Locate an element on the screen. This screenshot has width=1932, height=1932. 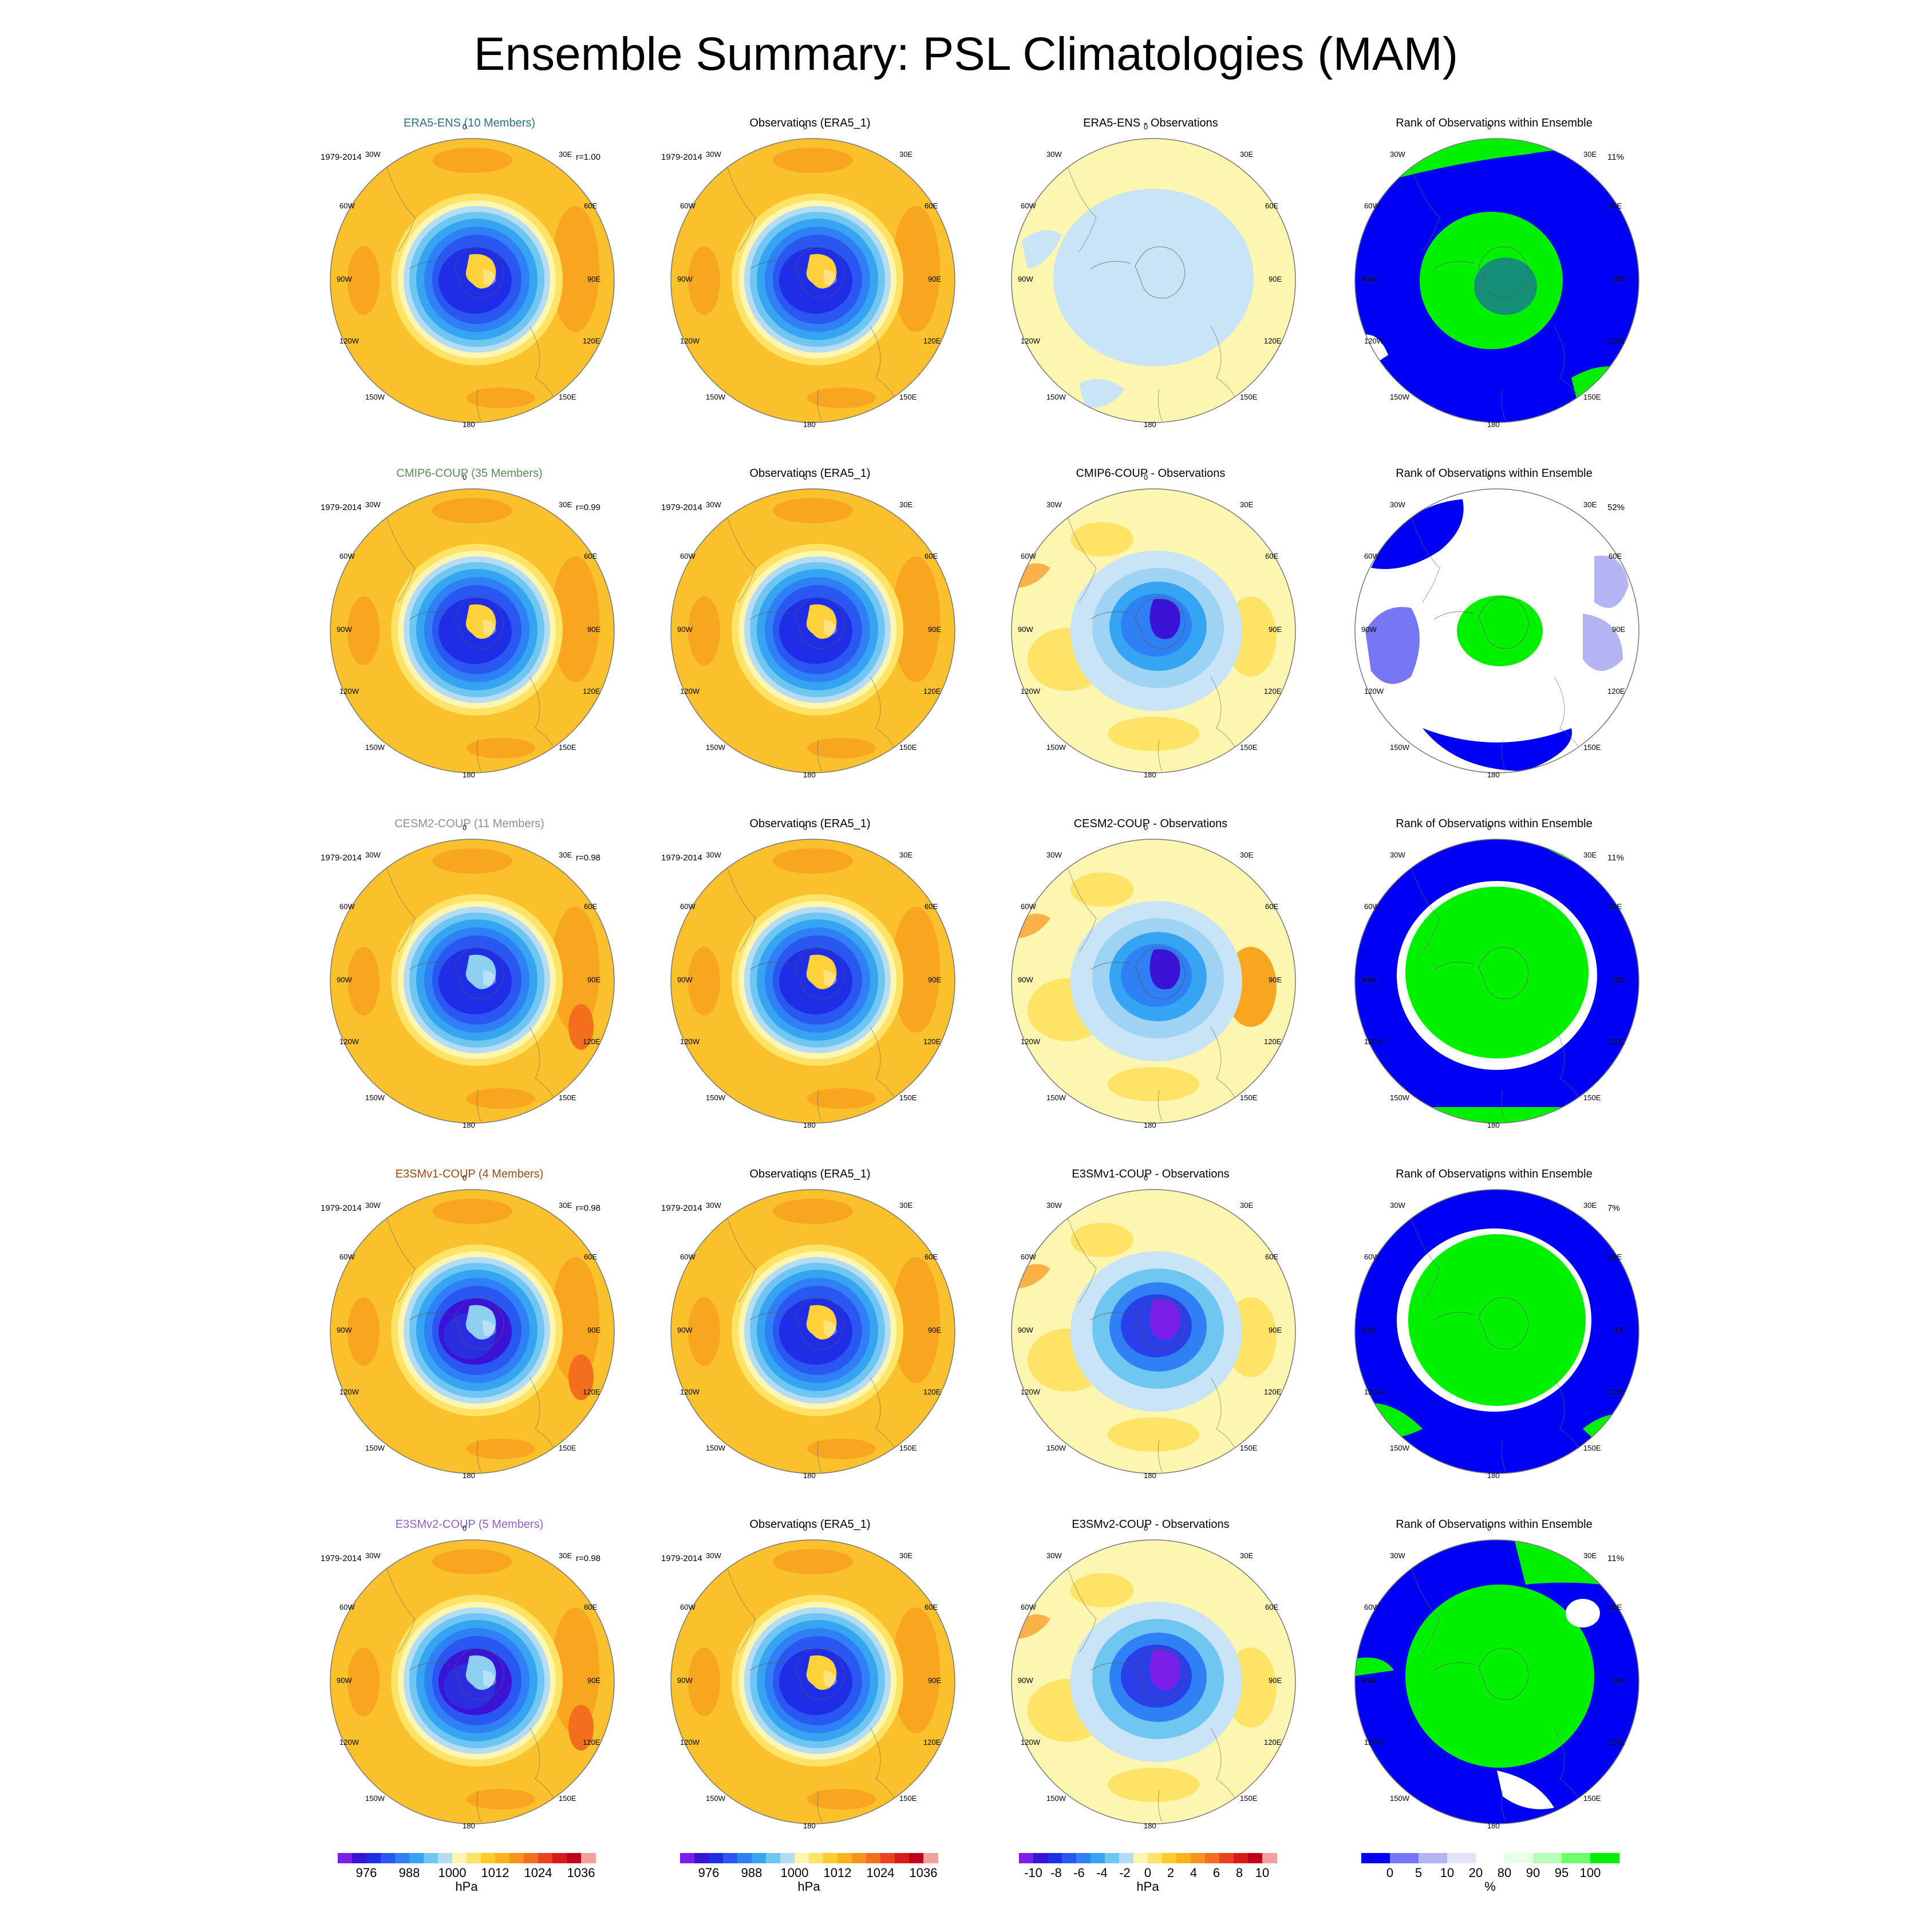
panel-title: Rank of Observations within Ensemble is located at coordinates (1494, 1524).